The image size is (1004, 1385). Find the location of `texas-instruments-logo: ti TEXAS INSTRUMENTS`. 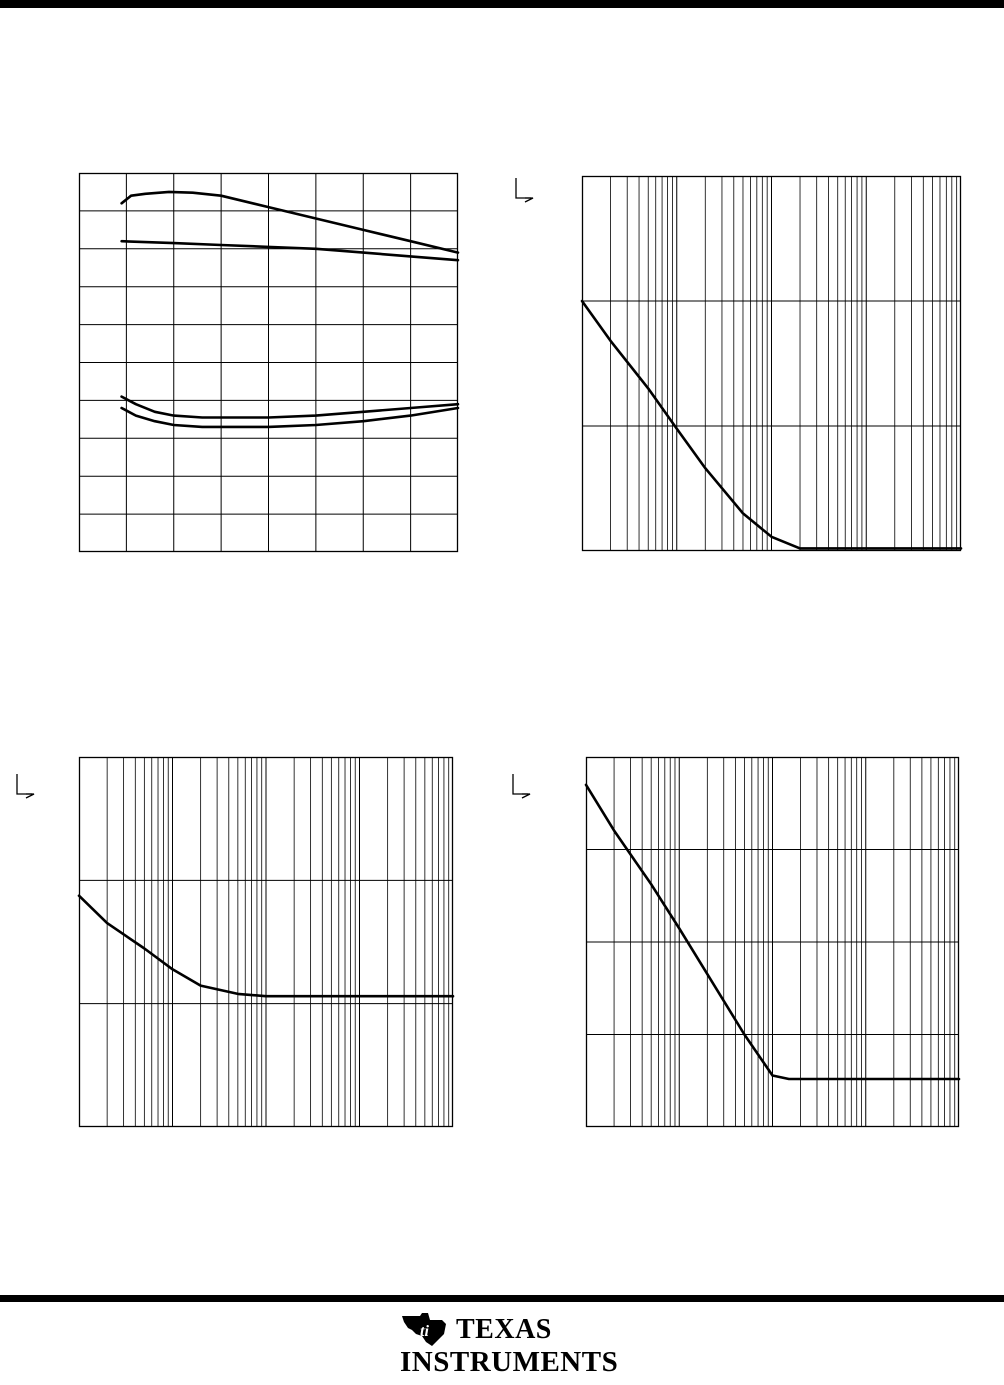

texas-instruments-logo: ti TEXAS INSTRUMENTS is located at coordinates (508, 1348).